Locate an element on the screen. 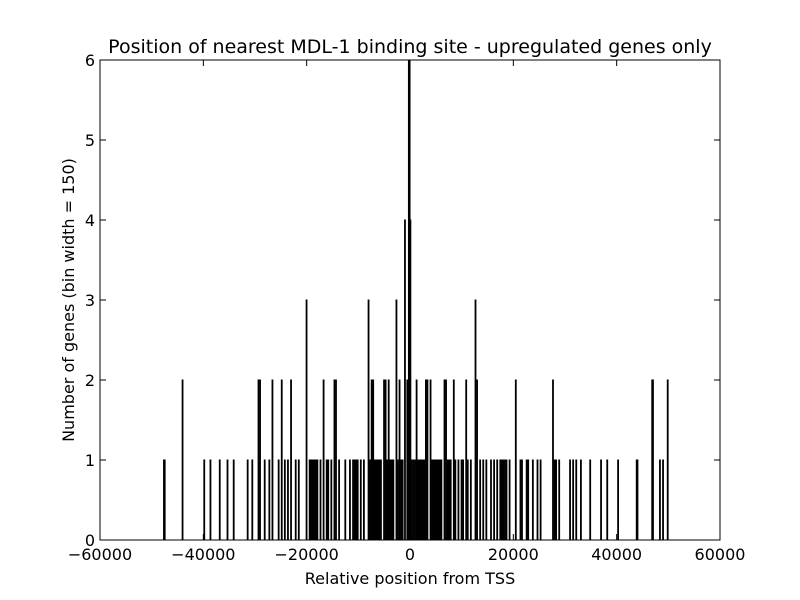  y-tick-label: 6 is located at coordinates (90, 60).